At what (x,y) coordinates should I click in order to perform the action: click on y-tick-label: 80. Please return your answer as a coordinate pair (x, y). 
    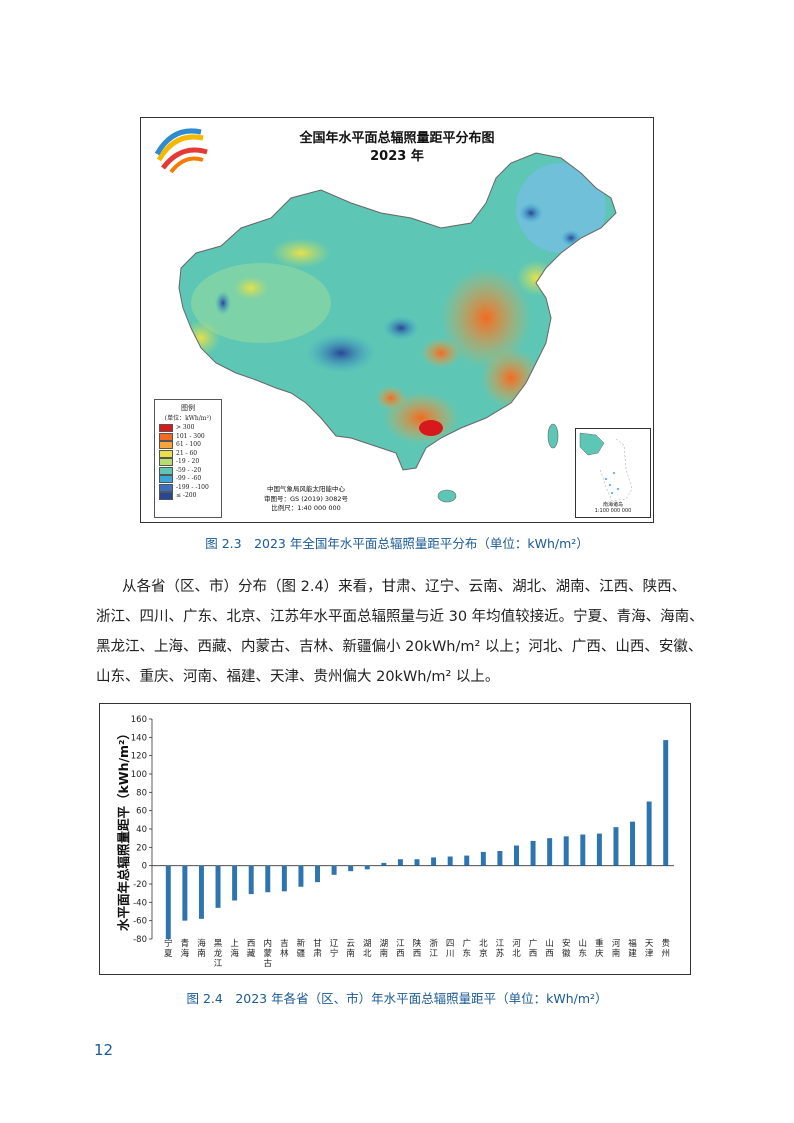
    Looking at the image, I should click on (141, 793).